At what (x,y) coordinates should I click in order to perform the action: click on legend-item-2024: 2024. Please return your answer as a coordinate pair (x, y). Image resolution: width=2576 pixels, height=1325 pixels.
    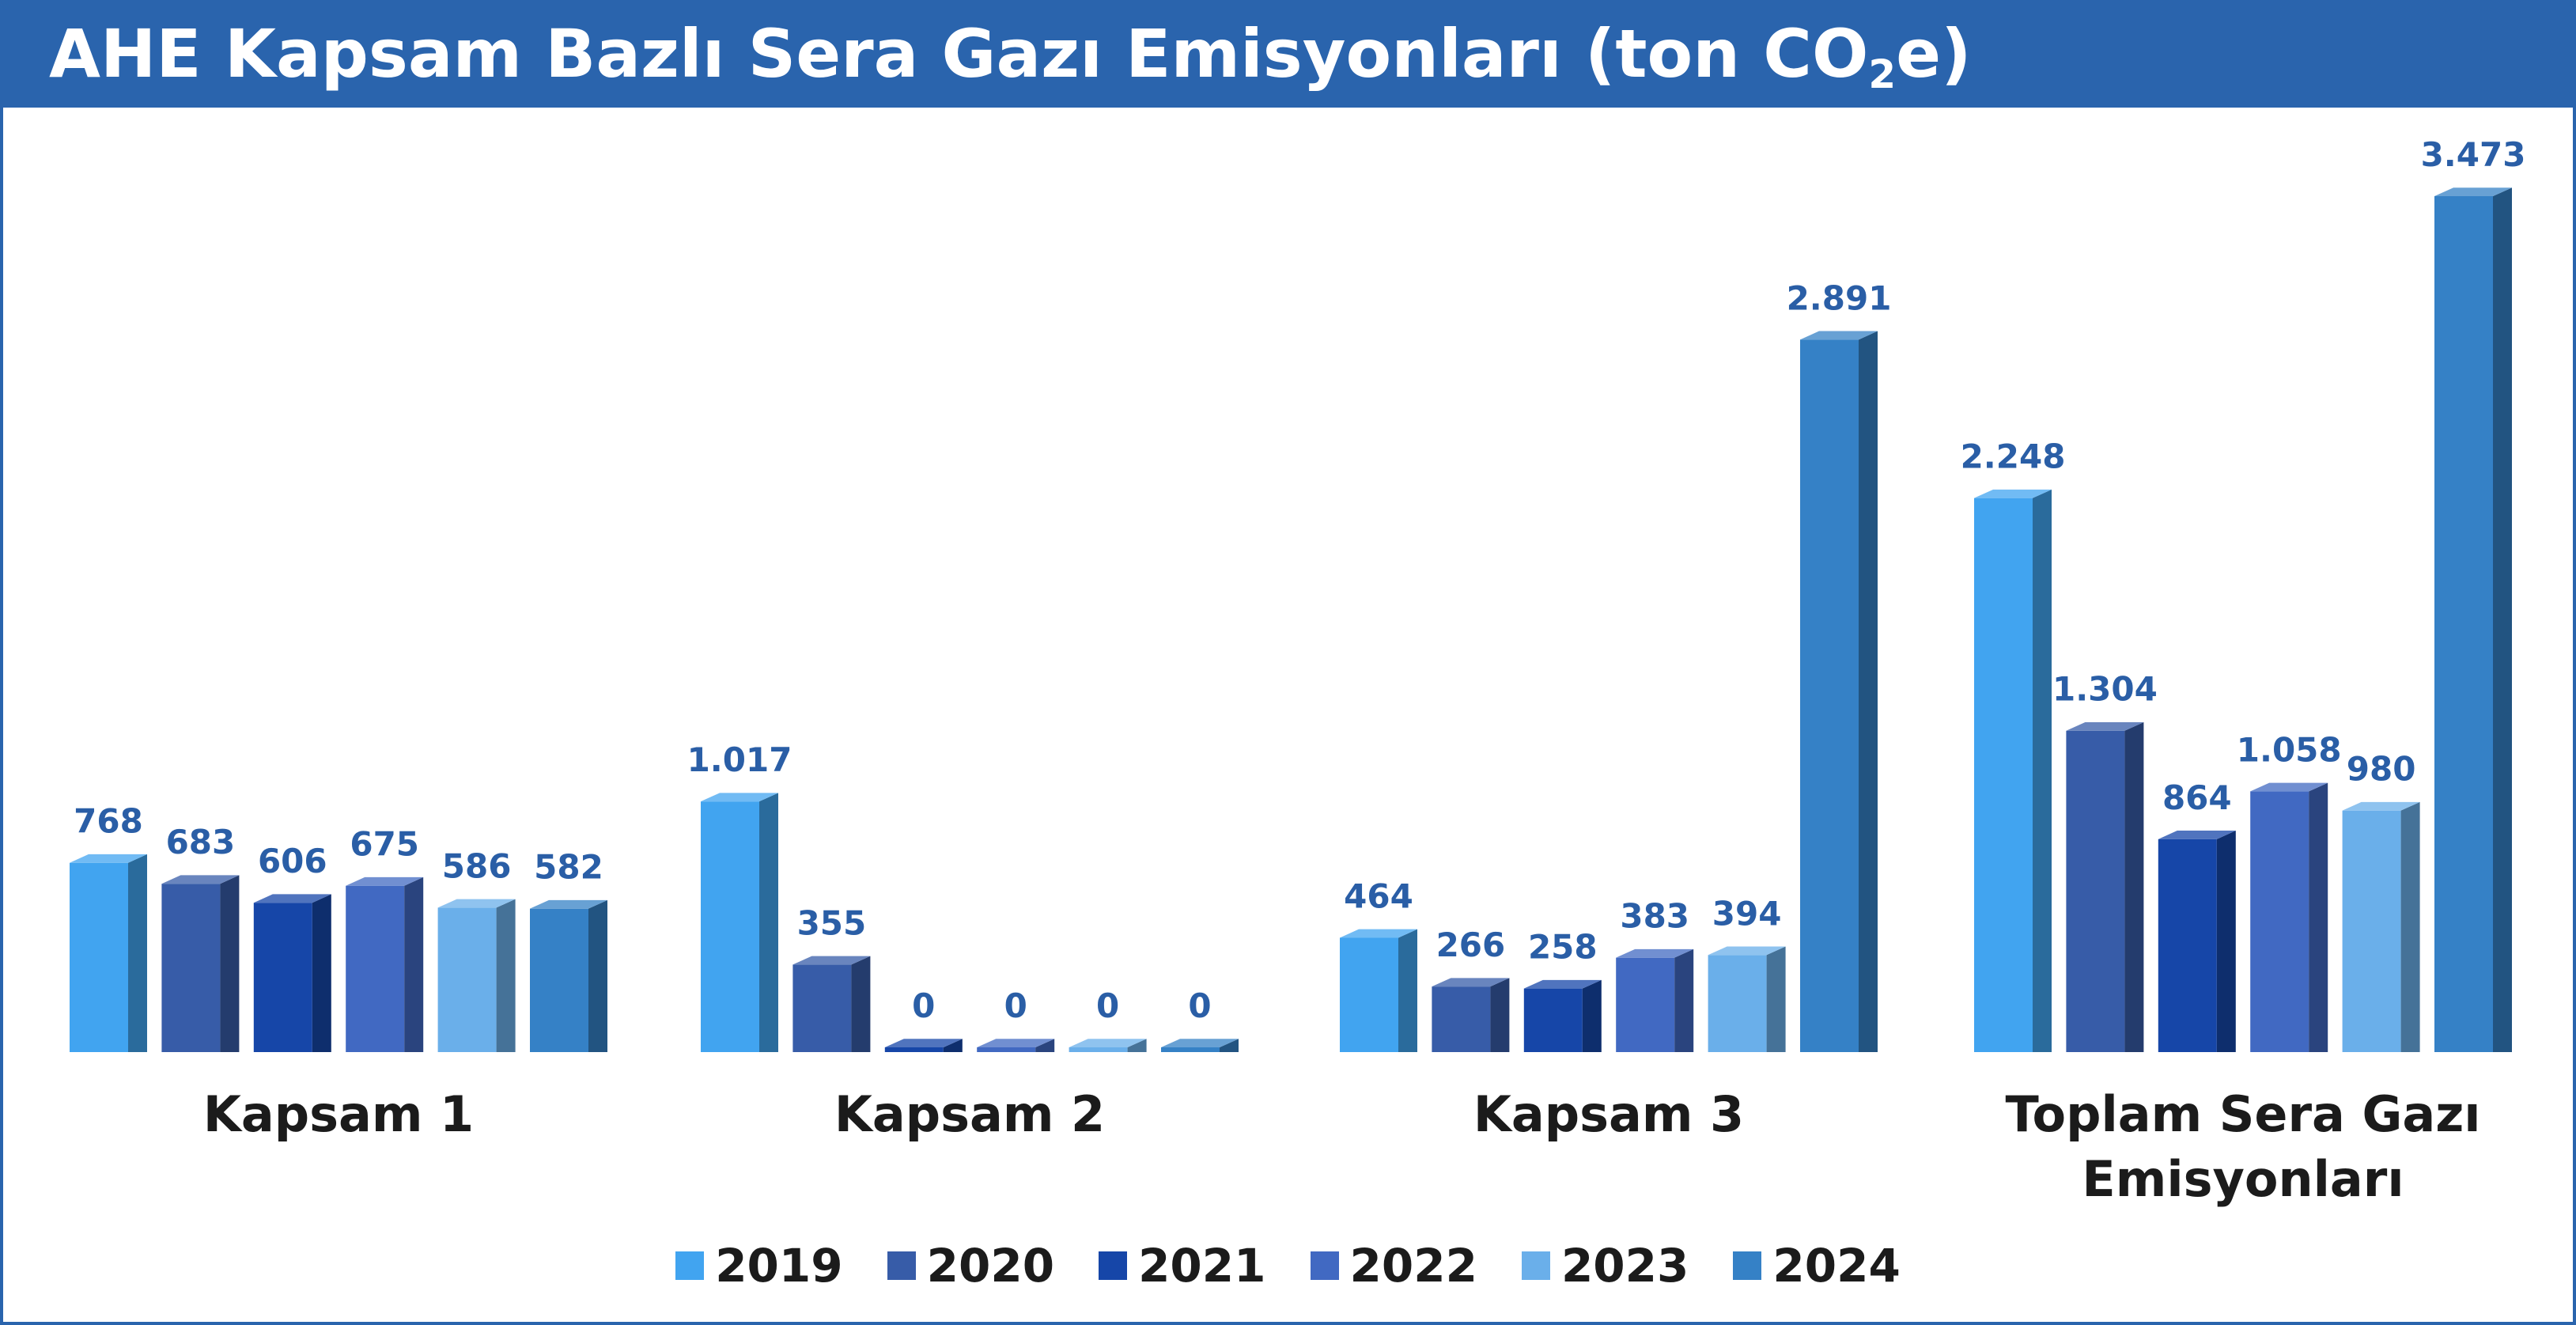
    Looking at the image, I should click on (1817, 1266).